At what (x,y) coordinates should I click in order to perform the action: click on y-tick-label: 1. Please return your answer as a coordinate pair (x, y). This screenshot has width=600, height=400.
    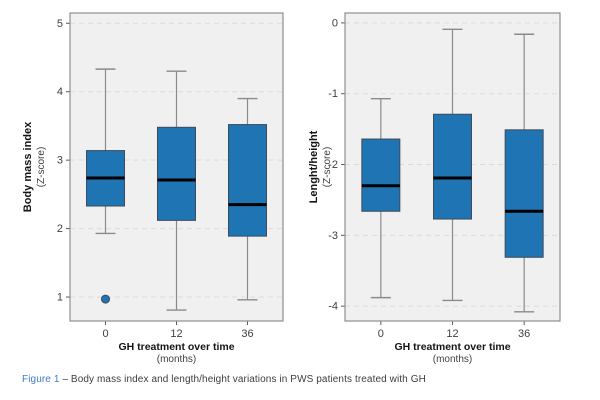
    Looking at the image, I should click on (60, 298).